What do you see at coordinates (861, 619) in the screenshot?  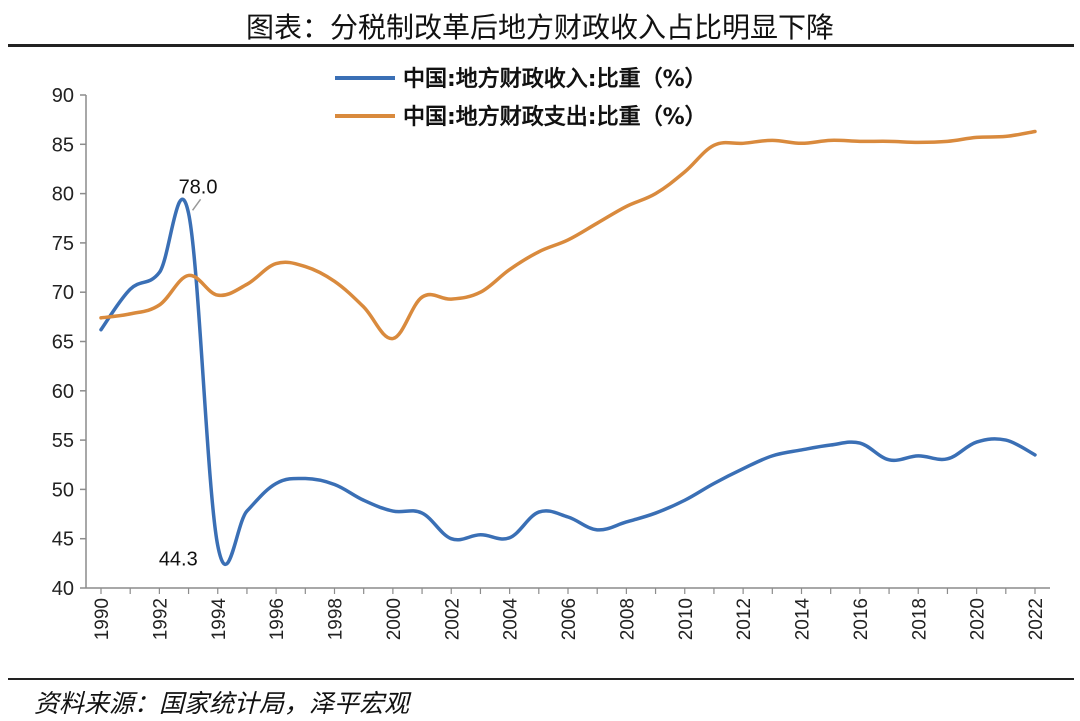 I see `x-tick-label: 2016` at bounding box center [861, 619].